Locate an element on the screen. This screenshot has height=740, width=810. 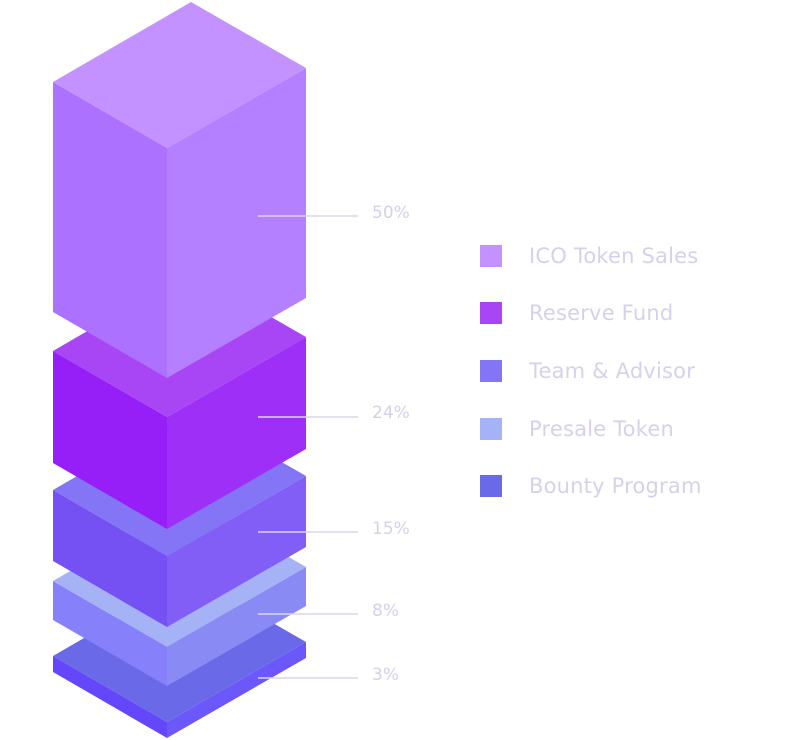
legend-item-bounty-program: Bounty Program is located at coordinates (591, 486).